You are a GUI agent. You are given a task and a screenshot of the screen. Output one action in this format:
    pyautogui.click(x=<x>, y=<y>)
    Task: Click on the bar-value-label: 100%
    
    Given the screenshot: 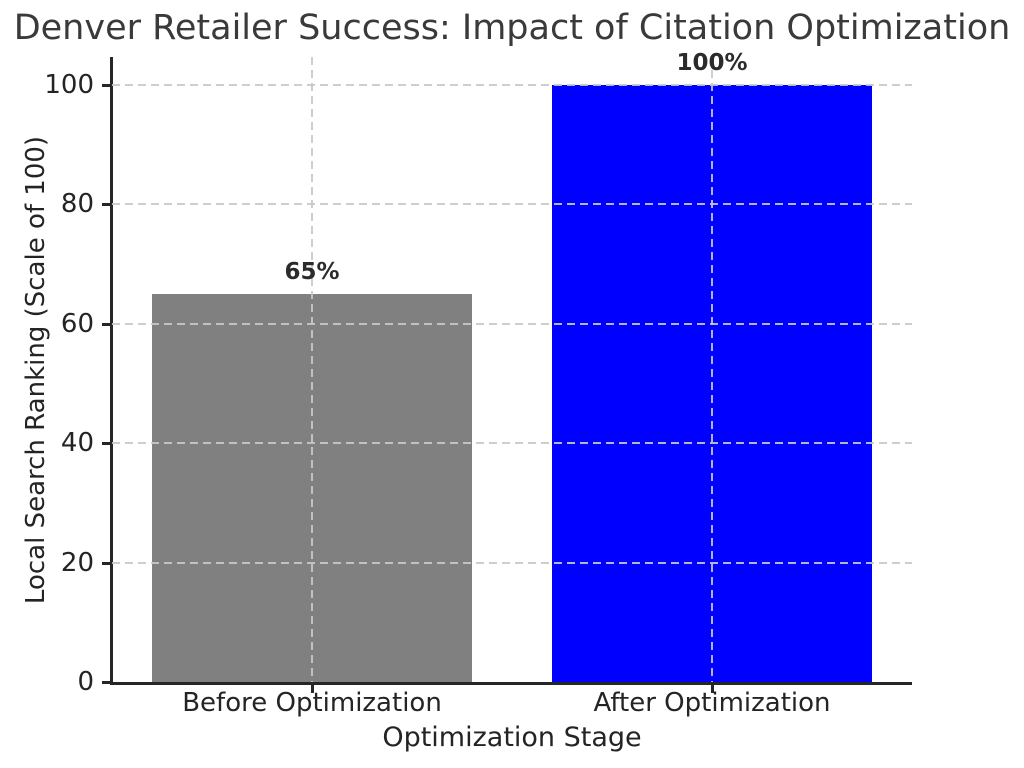 What is the action you would take?
    pyautogui.click(x=712, y=63)
    